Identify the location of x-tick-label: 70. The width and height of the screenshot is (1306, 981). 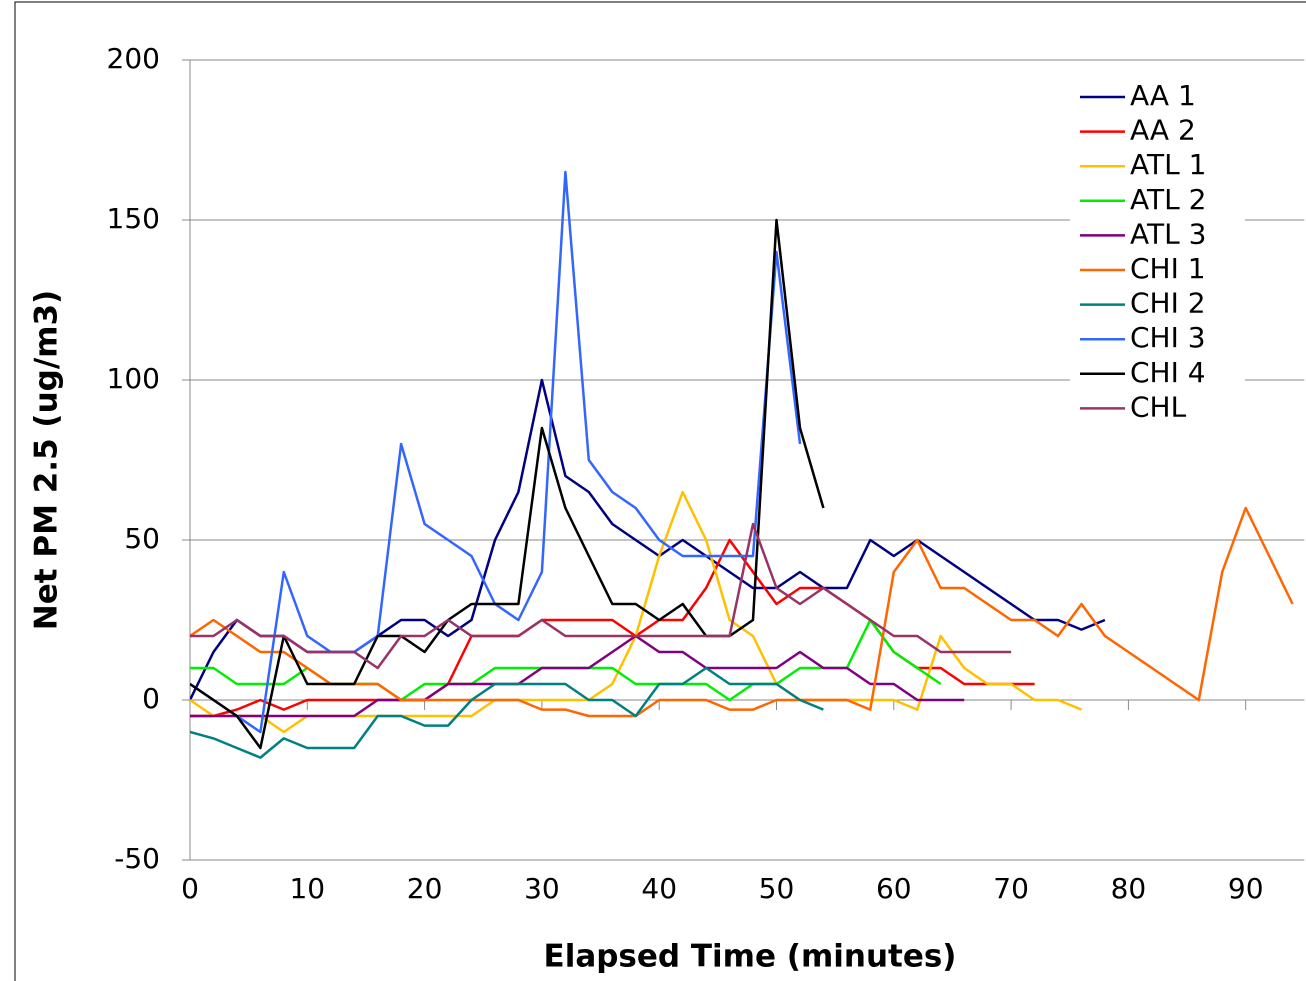
(1011, 888).